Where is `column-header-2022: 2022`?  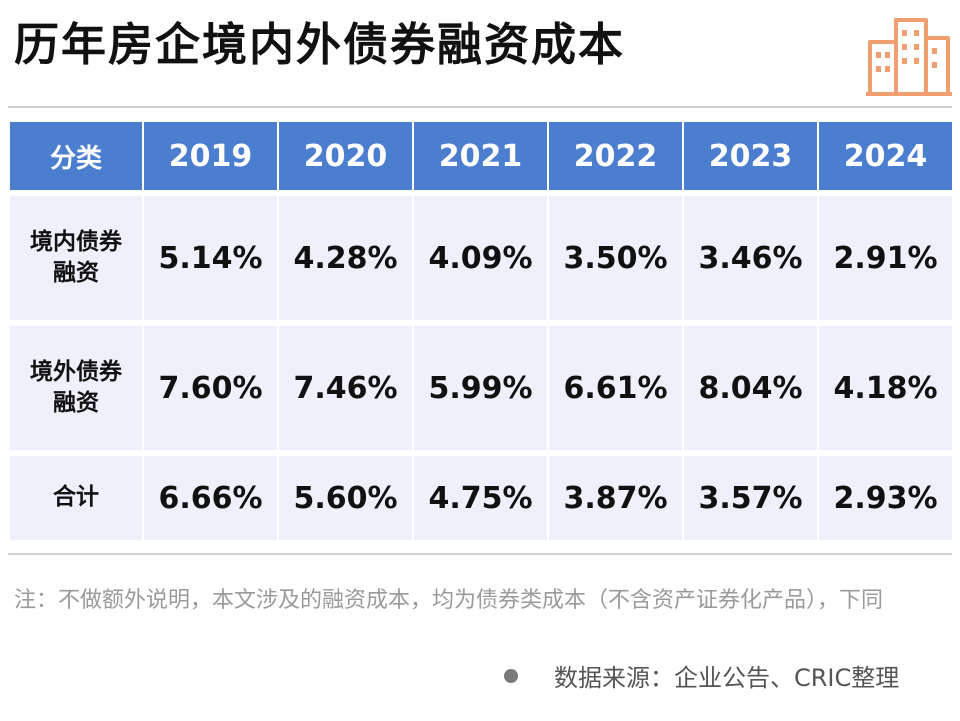 column-header-2022: 2022 is located at coordinates (615, 157).